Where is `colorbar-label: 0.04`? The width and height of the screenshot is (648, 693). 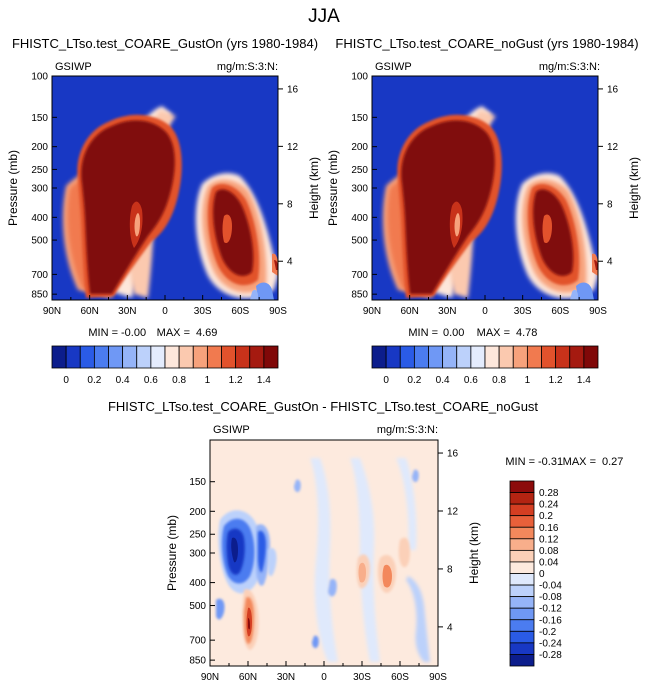 colorbar-label: 0.04 is located at coordinates (549, 562).